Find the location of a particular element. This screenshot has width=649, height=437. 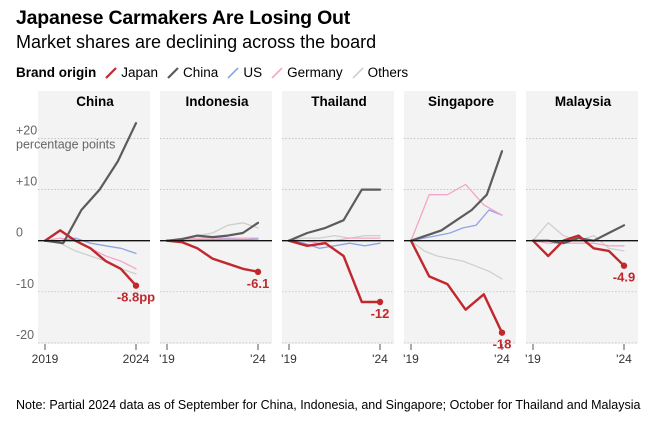

y-tick-label: -10 is located at coordinates (25, 284).